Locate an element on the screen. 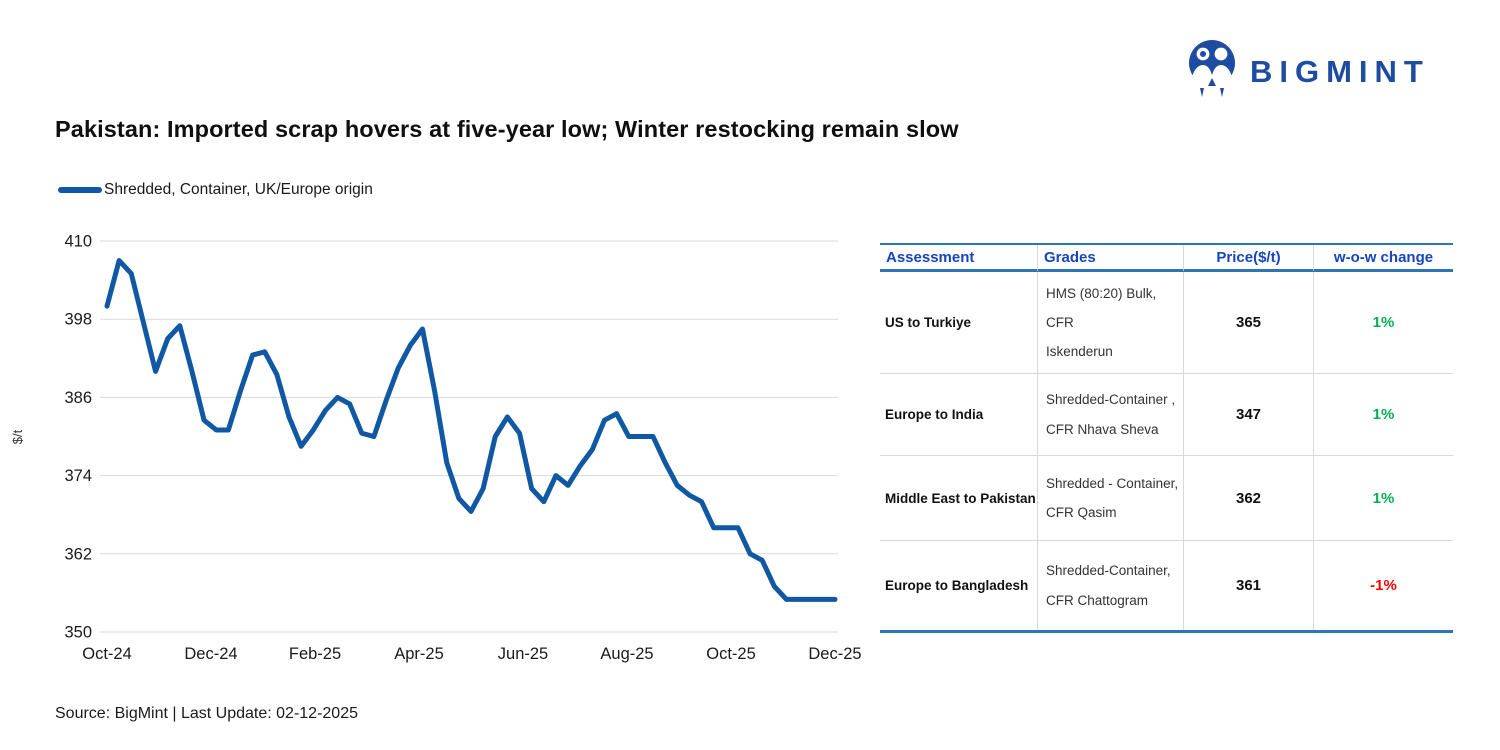 The height and width of the screenshot is (750, 1500). x-tick-label: Oct-24 is located at coordinates (107, 654).